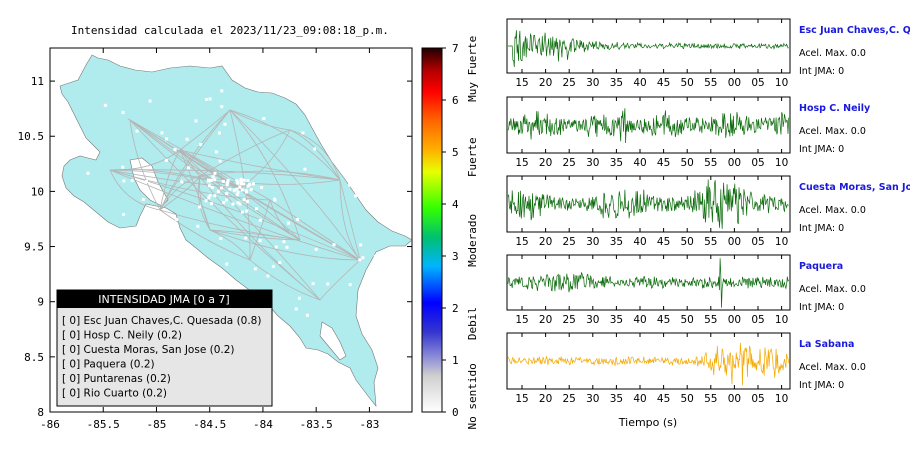 This screenshot has height=464, width=910. What do you see at coordinates (832, 367) in the screenshot?
I see `station-acel-max: Acel. Max. 0.0` at bounding box center [832, 367].